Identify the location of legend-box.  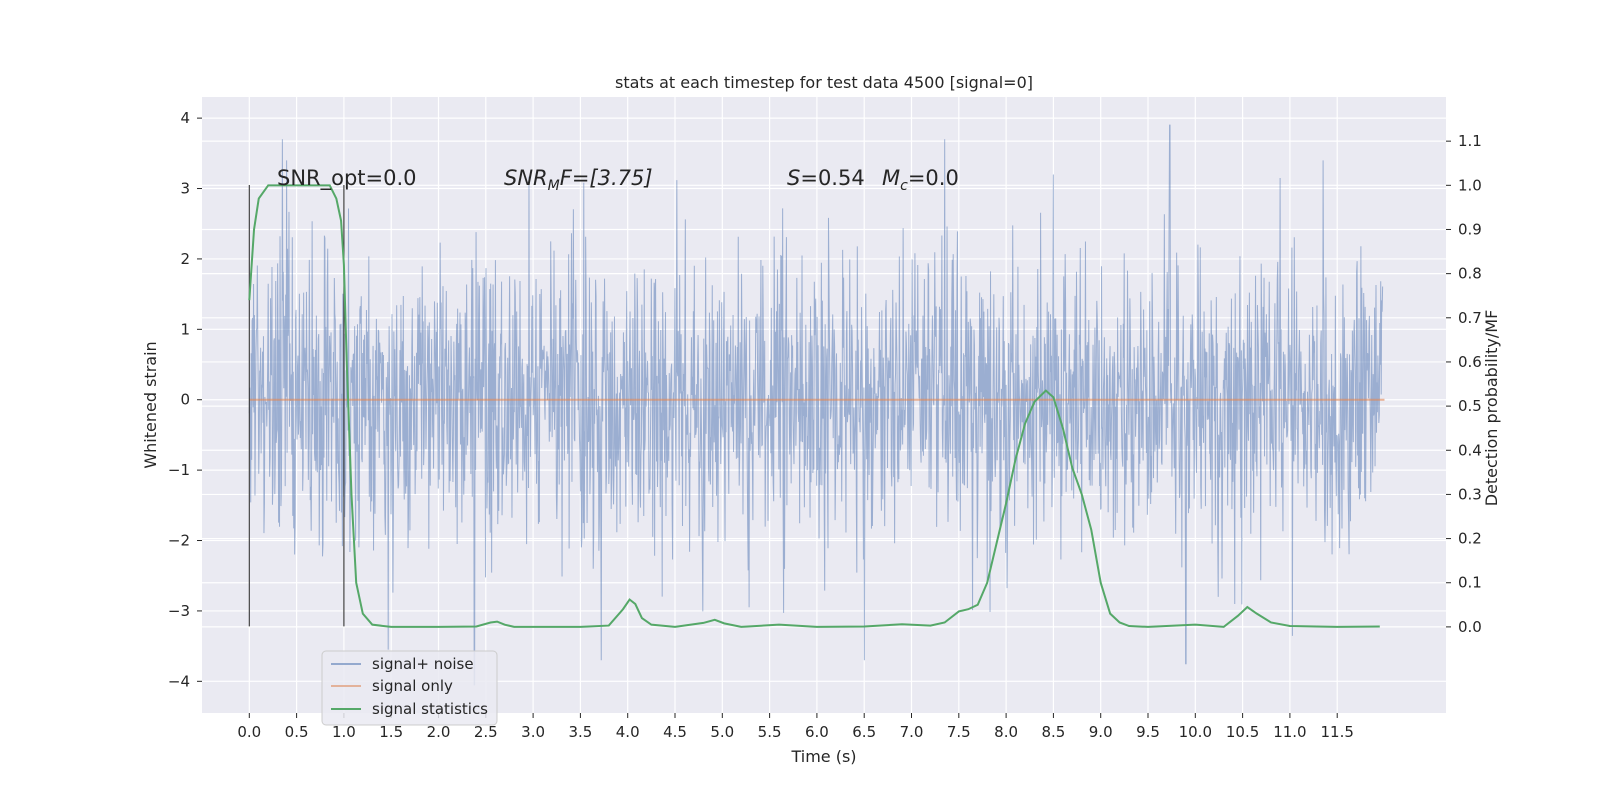
(409, 688).